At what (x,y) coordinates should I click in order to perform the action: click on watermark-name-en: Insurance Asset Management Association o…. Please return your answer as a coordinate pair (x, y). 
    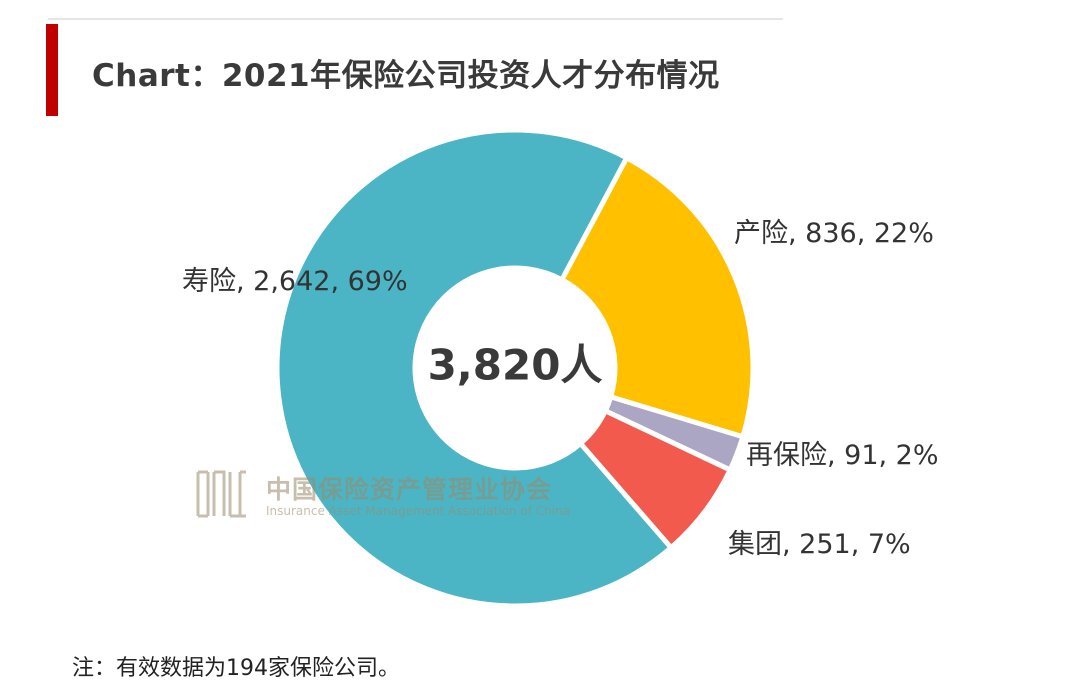
    Looking at the image, I should click on (418, 511).